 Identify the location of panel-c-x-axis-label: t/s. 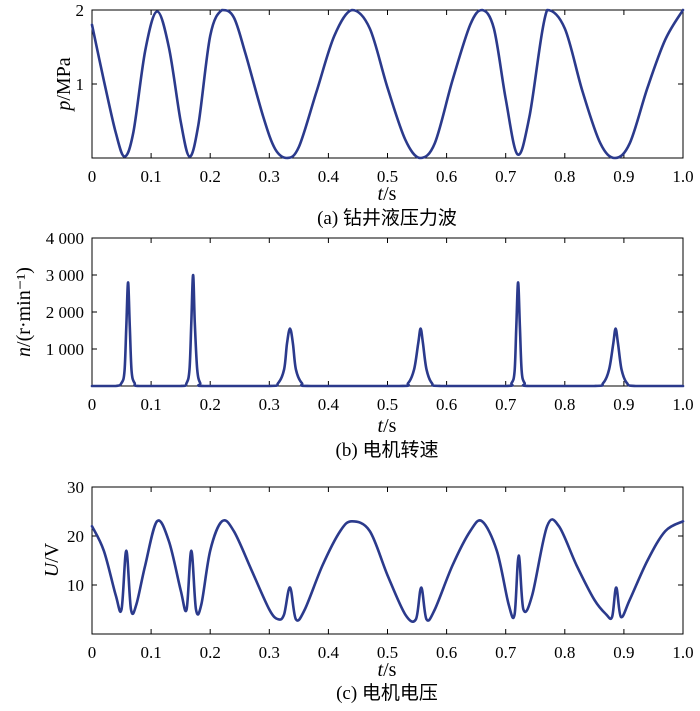
(387, 670).